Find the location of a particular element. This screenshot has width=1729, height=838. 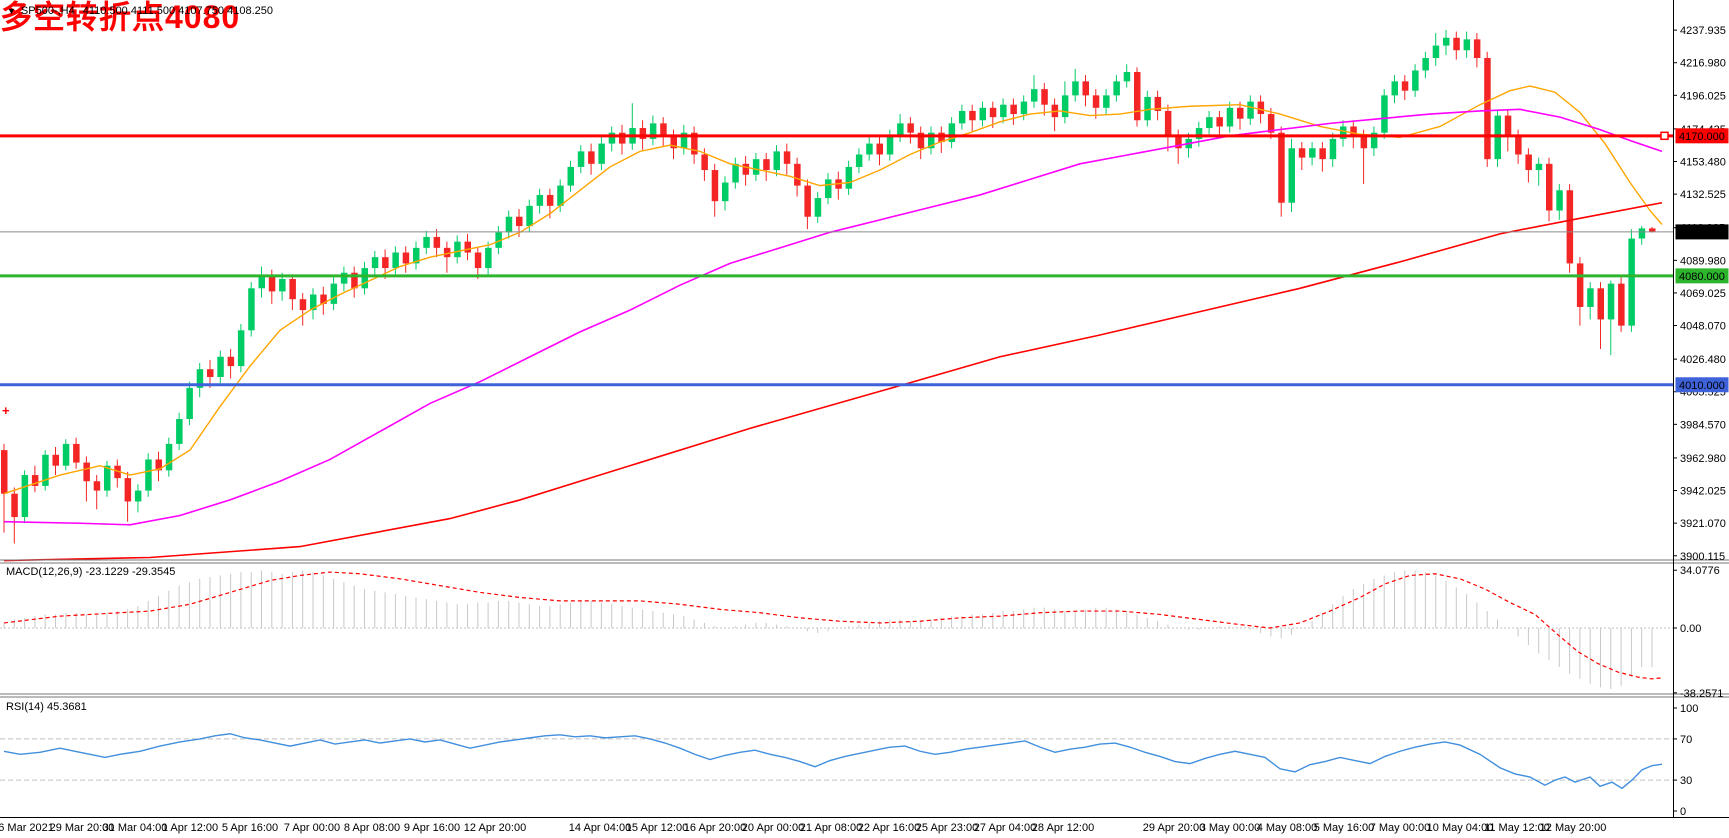

price-tick-label: 4153.480 is located at coordinates (1703, 163).